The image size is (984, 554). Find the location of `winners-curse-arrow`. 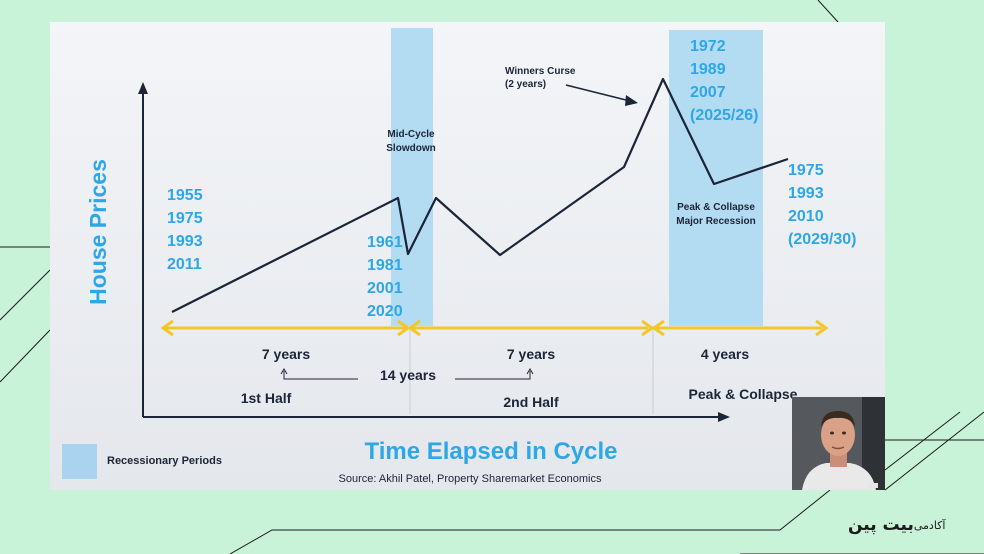

winners-curse-arrow is located at coordinates (598, 93).